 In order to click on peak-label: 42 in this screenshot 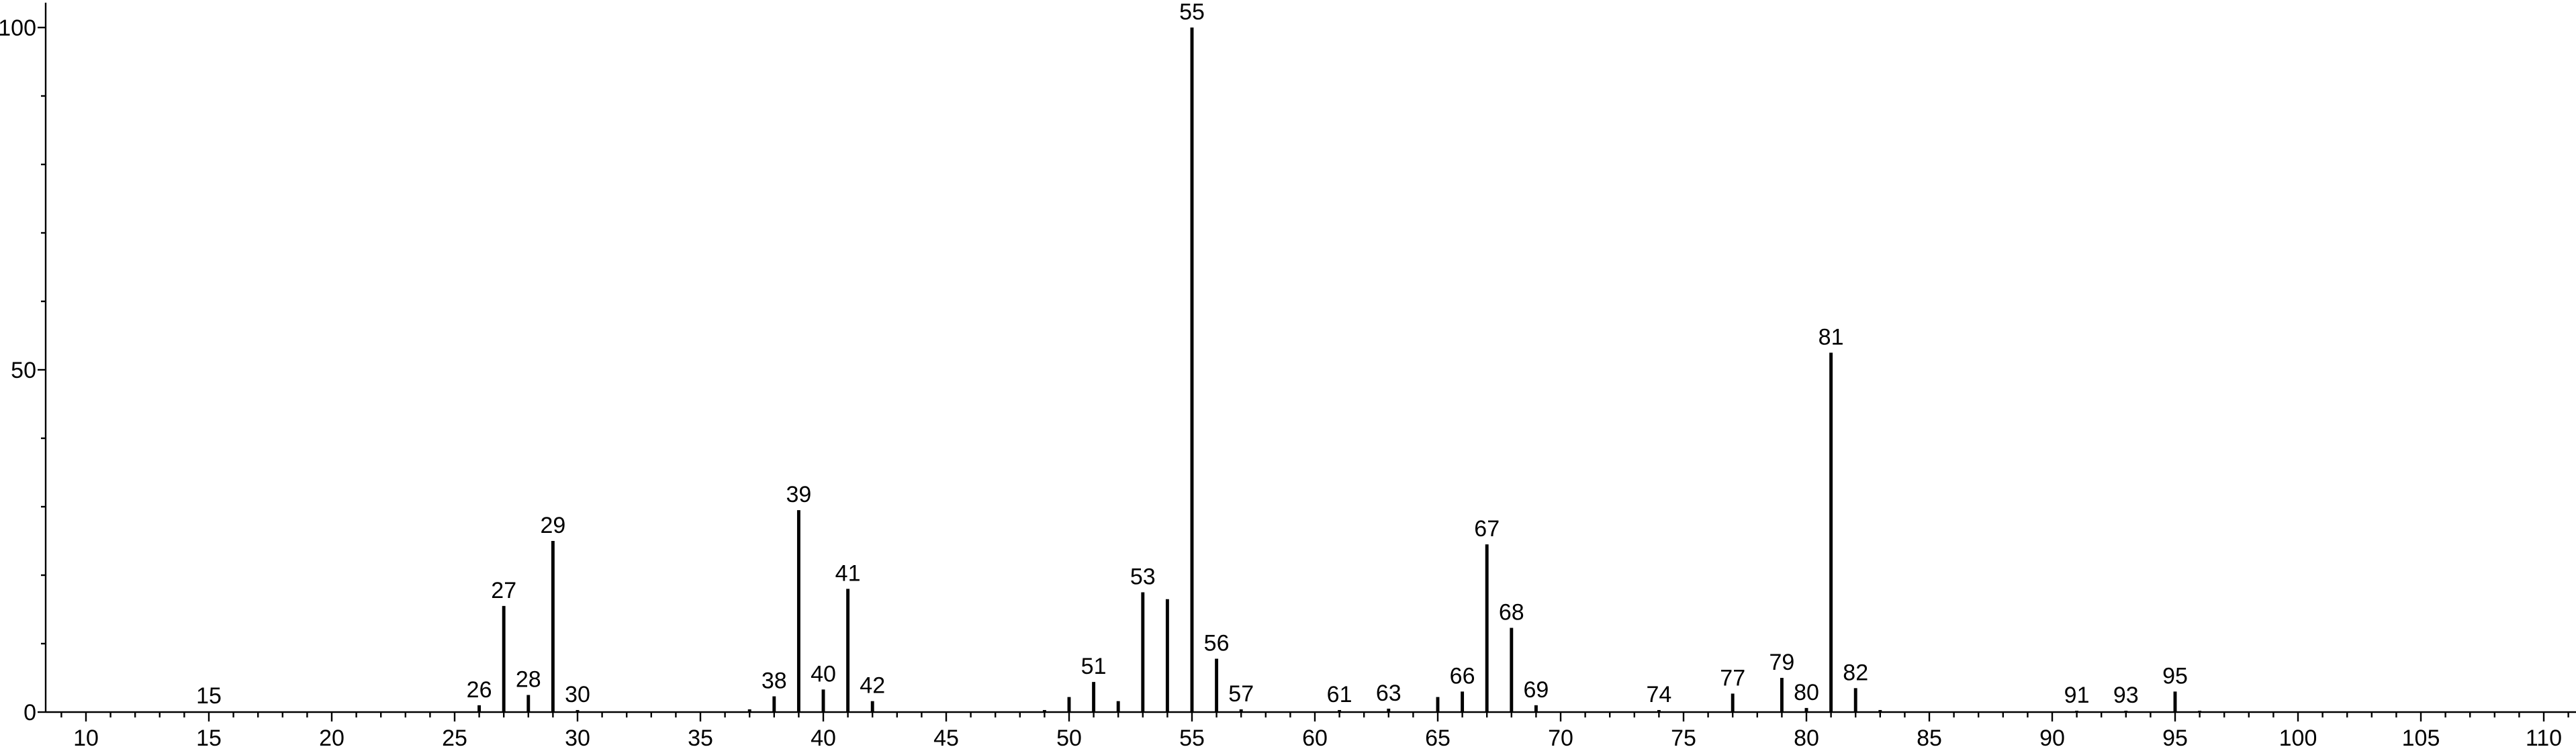, I will do `click(872, 686)`.